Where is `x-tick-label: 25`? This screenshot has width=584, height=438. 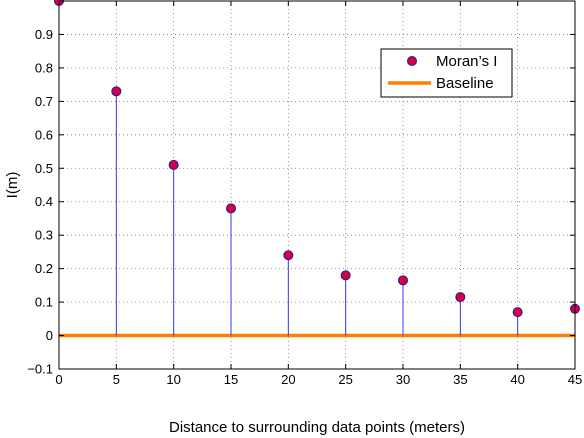 x-tick-label: 25 is located at coordinates (345, 379).